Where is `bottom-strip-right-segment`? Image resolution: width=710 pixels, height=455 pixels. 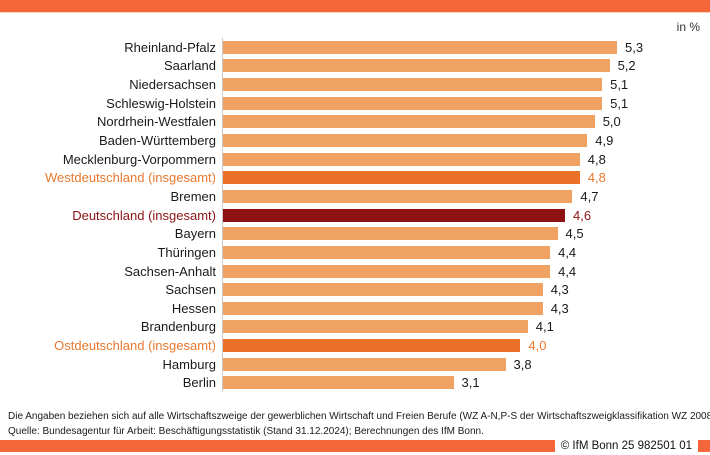
bottom-strip-right-segment is located at coordinates (704, 446).